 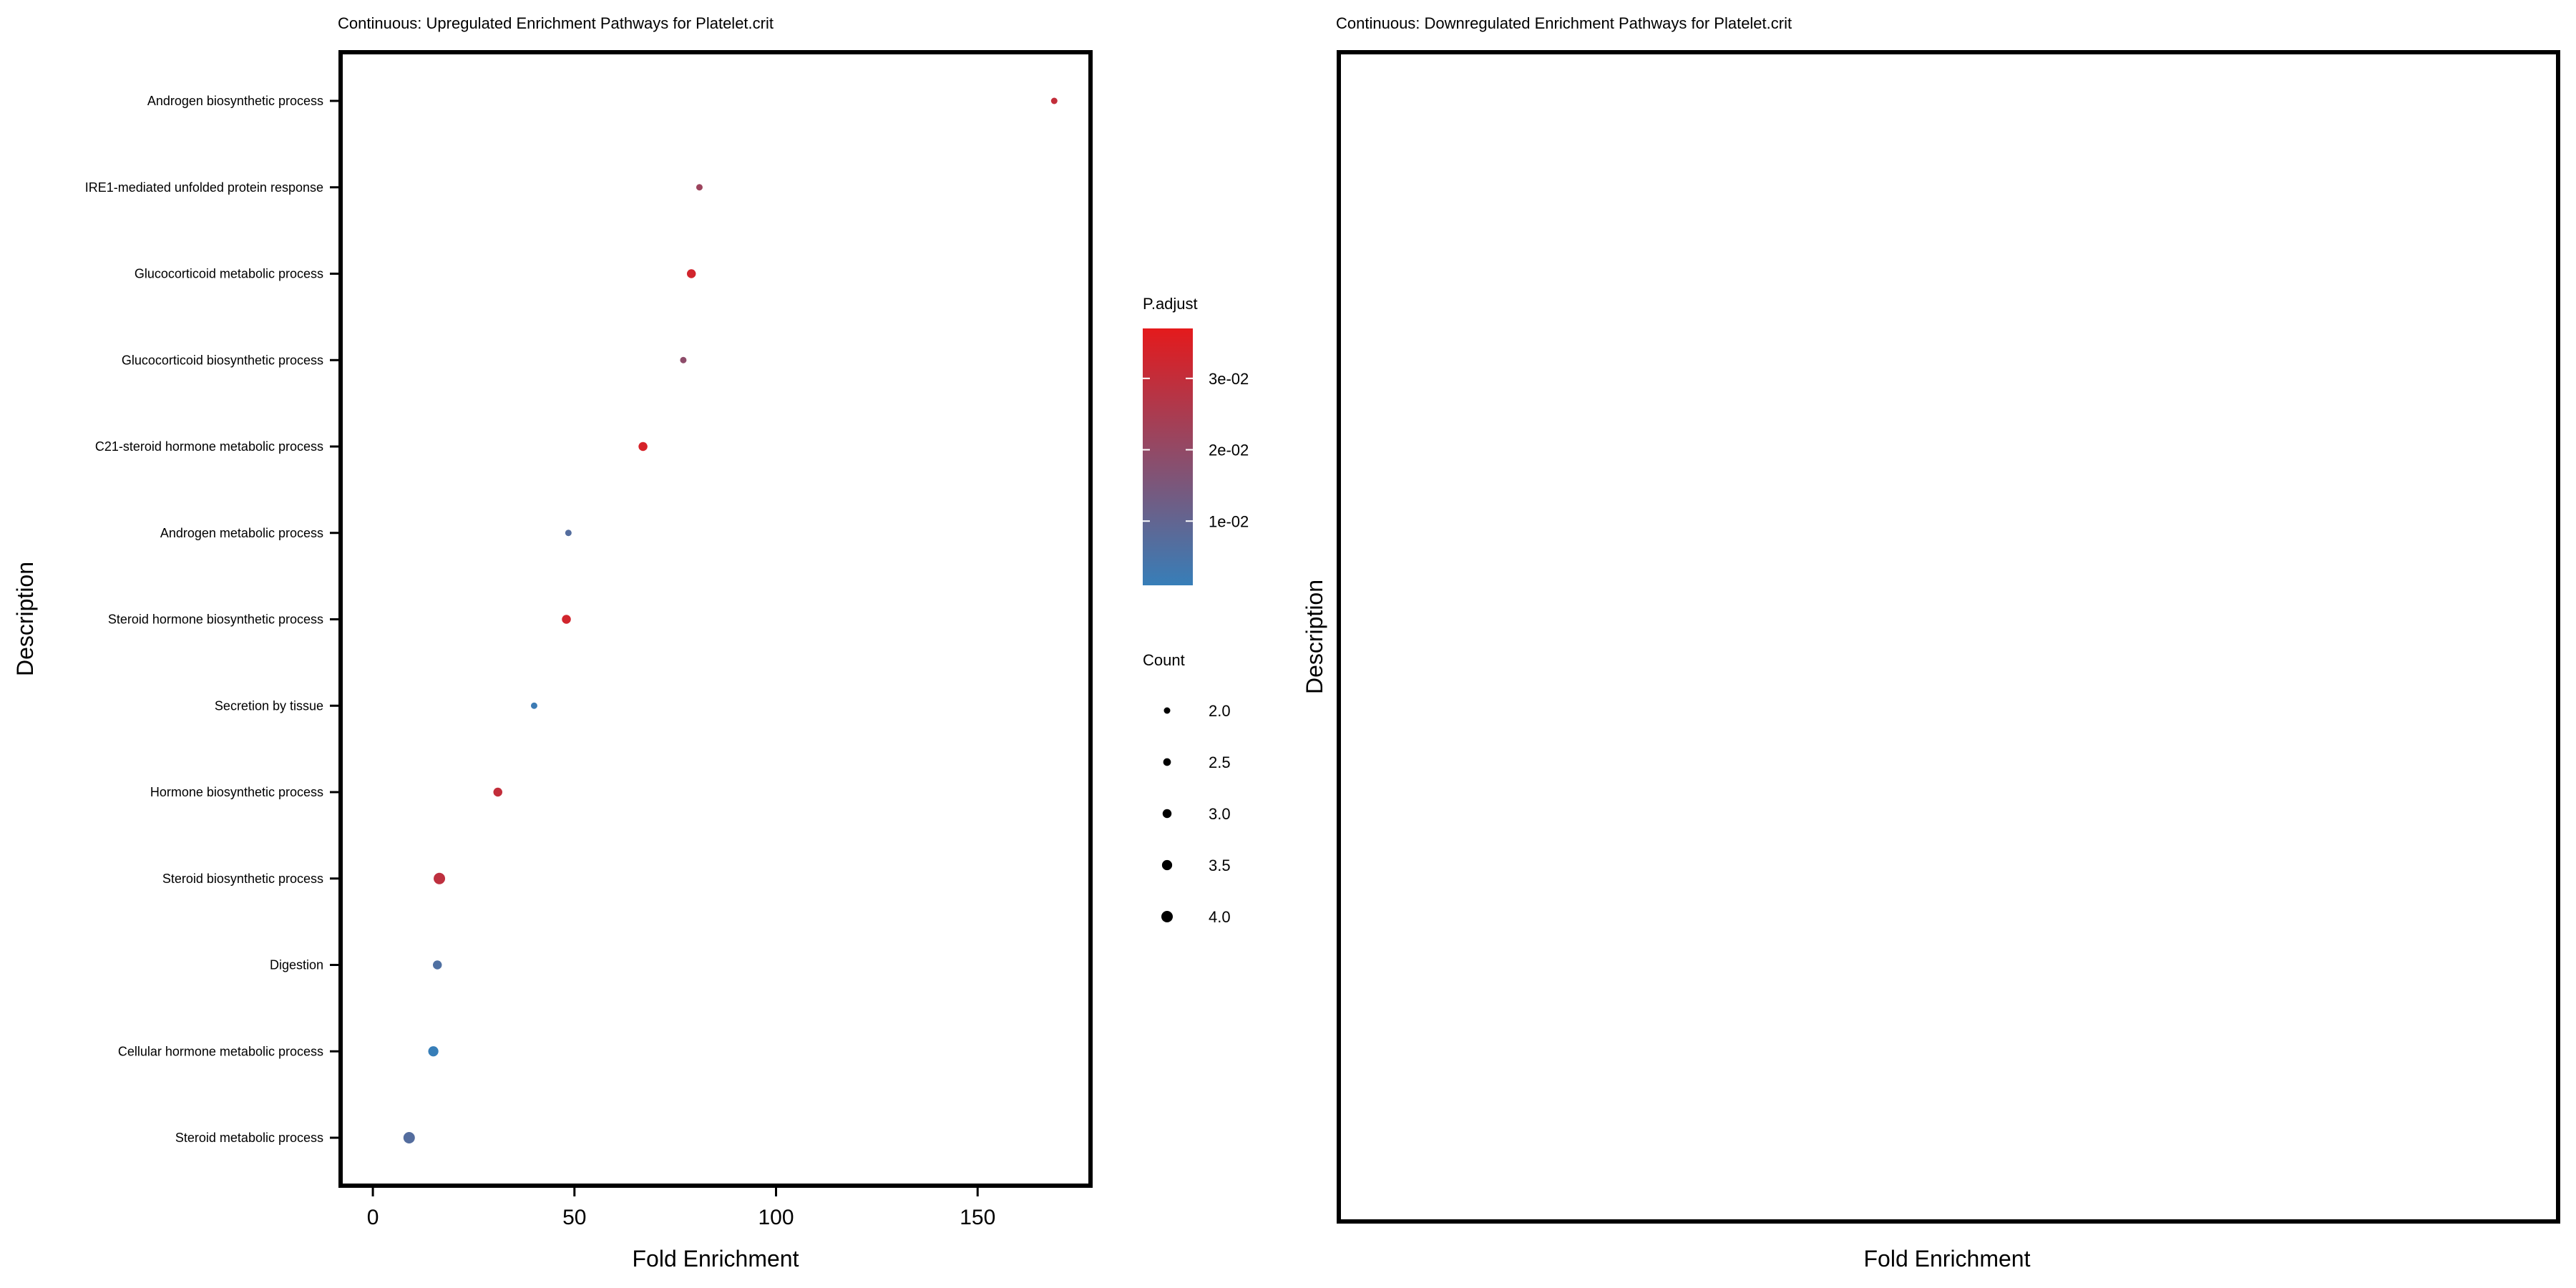 What do you see at coordinates (776, 1217) in the screenshot?
I see `x-tick-label: 100` at bounding box center [776, 1217].